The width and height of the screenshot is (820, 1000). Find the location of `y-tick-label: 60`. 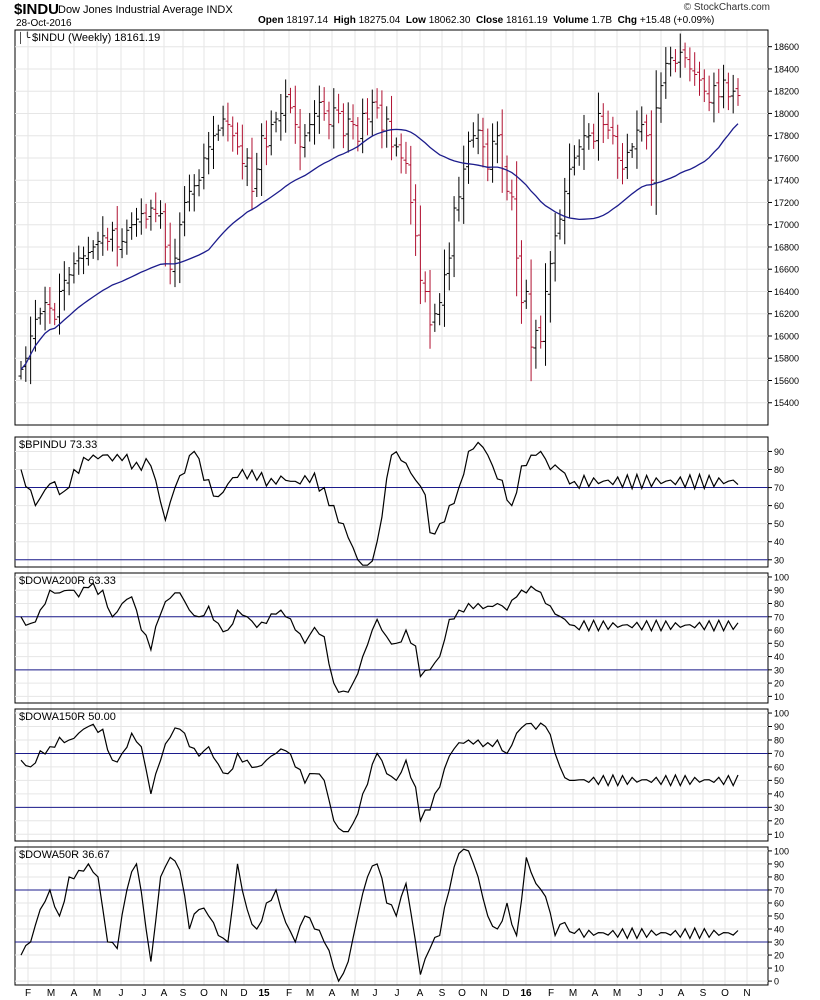

y-tick-label: 60 is located at coordinates (779, 903).